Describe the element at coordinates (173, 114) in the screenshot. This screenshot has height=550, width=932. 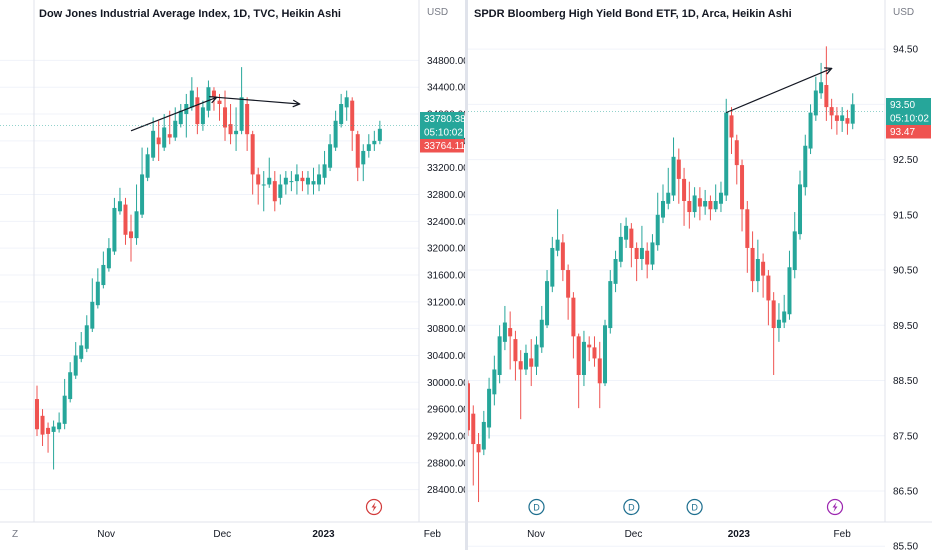
I see `trend-arrow` at that location.